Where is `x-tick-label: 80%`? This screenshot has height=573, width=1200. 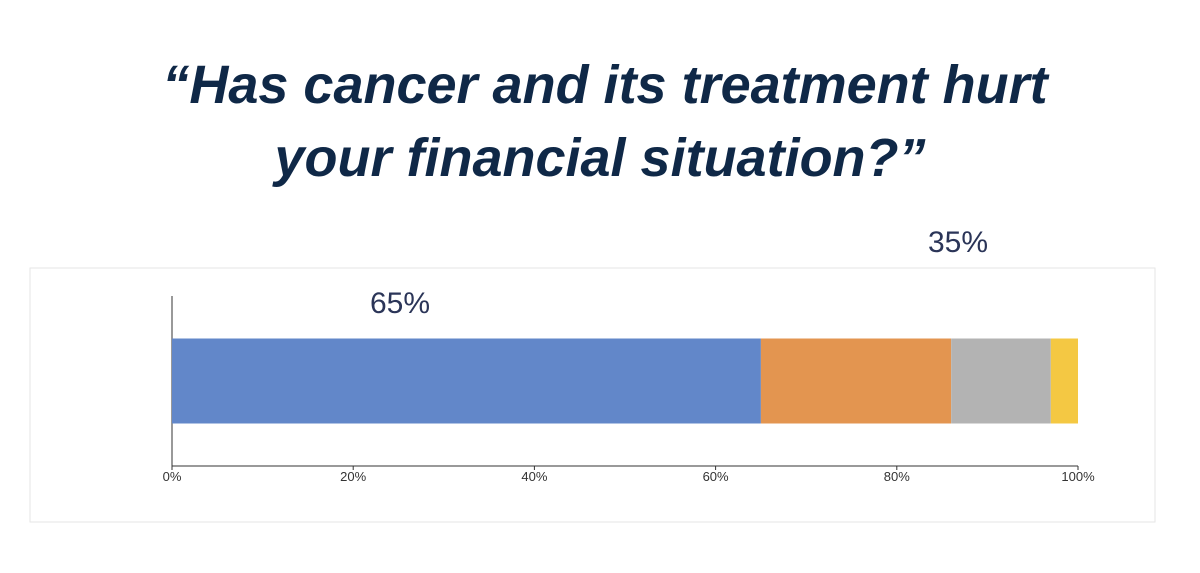 x-tick-label: 80% is located at coordinates (897, 476).